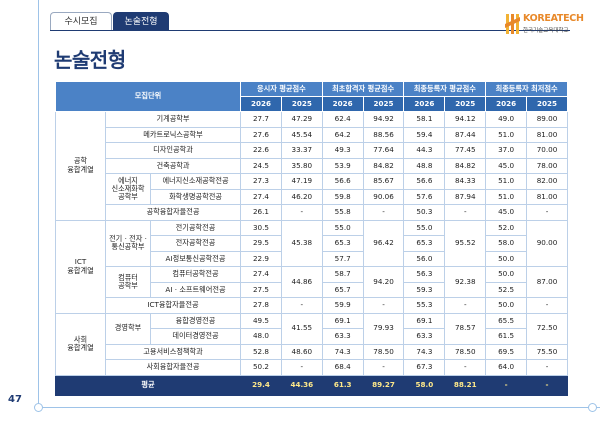 The width and height of the screenshot is (600, 424). Describe the element at coordinates (342, 367) in the screenshot. I see `value-cell: 68.4` at that location.